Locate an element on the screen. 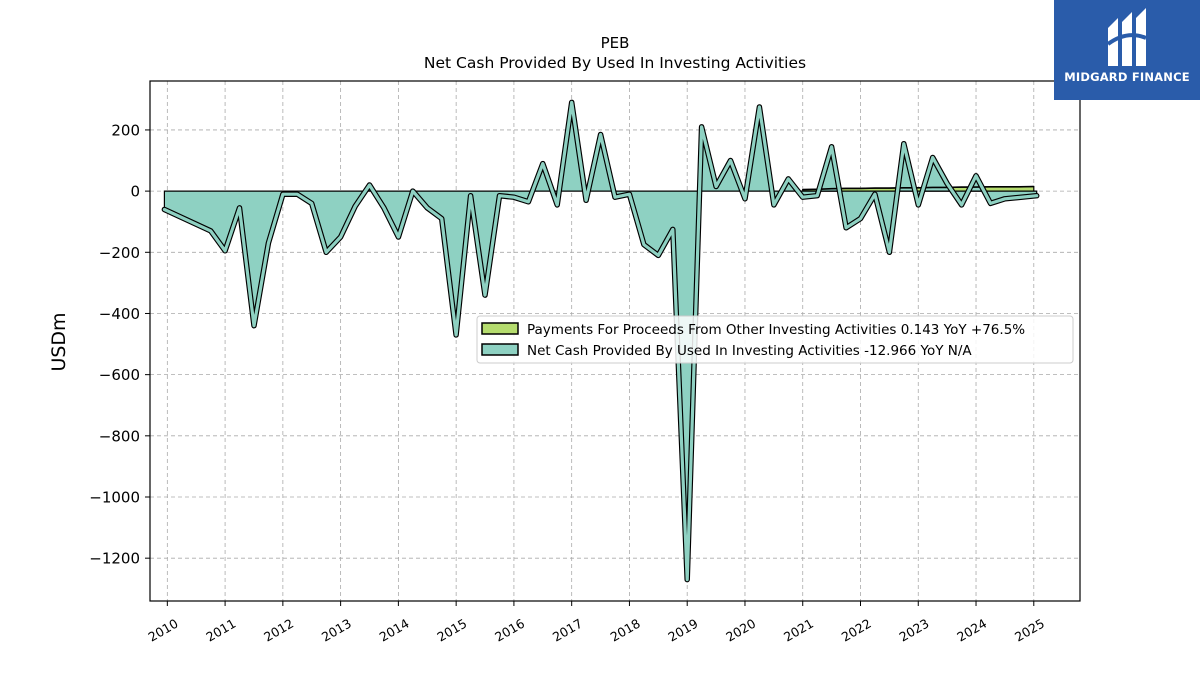 The width and height of the screenshot is (1200, 675). y-tick-label: −400 is located at coordinates (119, 314).